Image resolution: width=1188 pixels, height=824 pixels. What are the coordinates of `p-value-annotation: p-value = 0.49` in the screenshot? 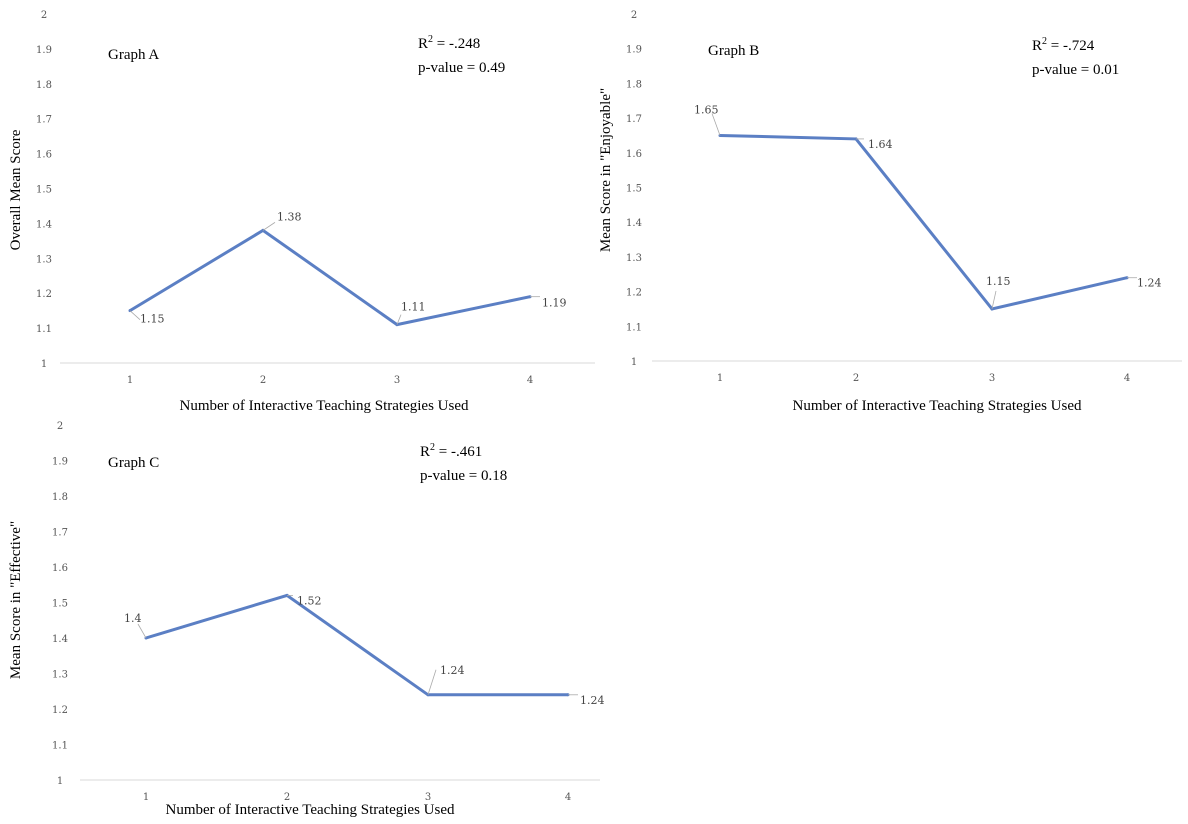 It's located at (461, 68).